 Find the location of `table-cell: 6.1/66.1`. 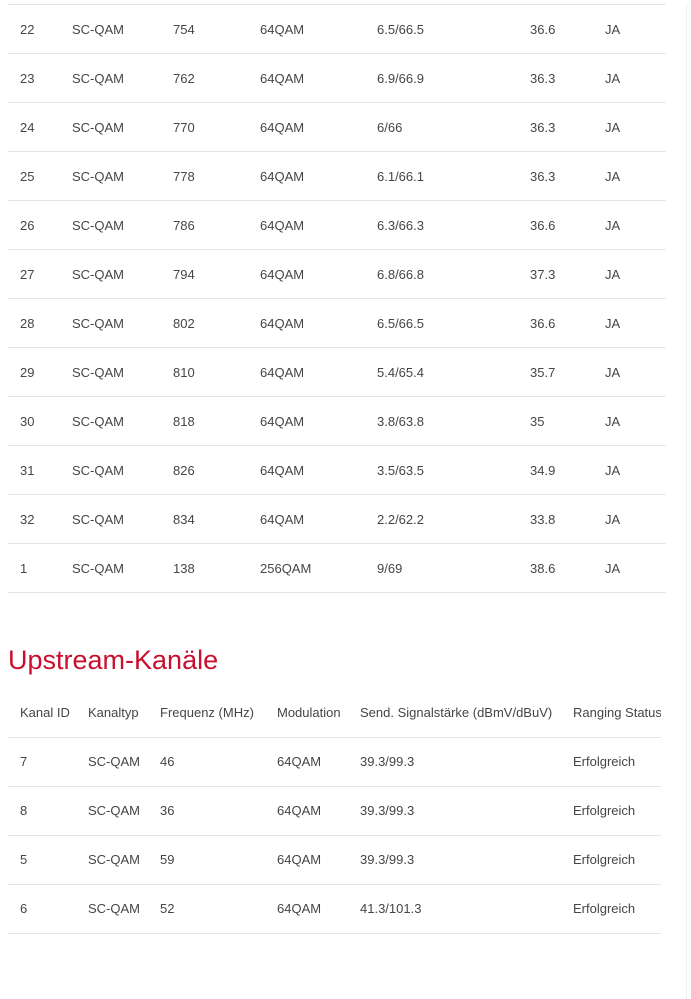

table-cell: 6.1/66.1 is located at coordinates (441, 176).